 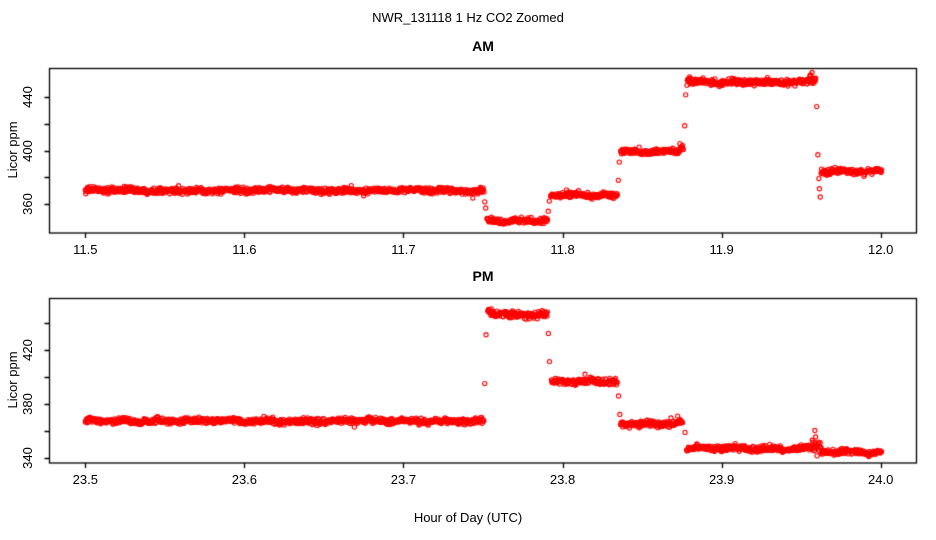 I want to click on x-tick-label: 12.0, so click(x=881, y=249).